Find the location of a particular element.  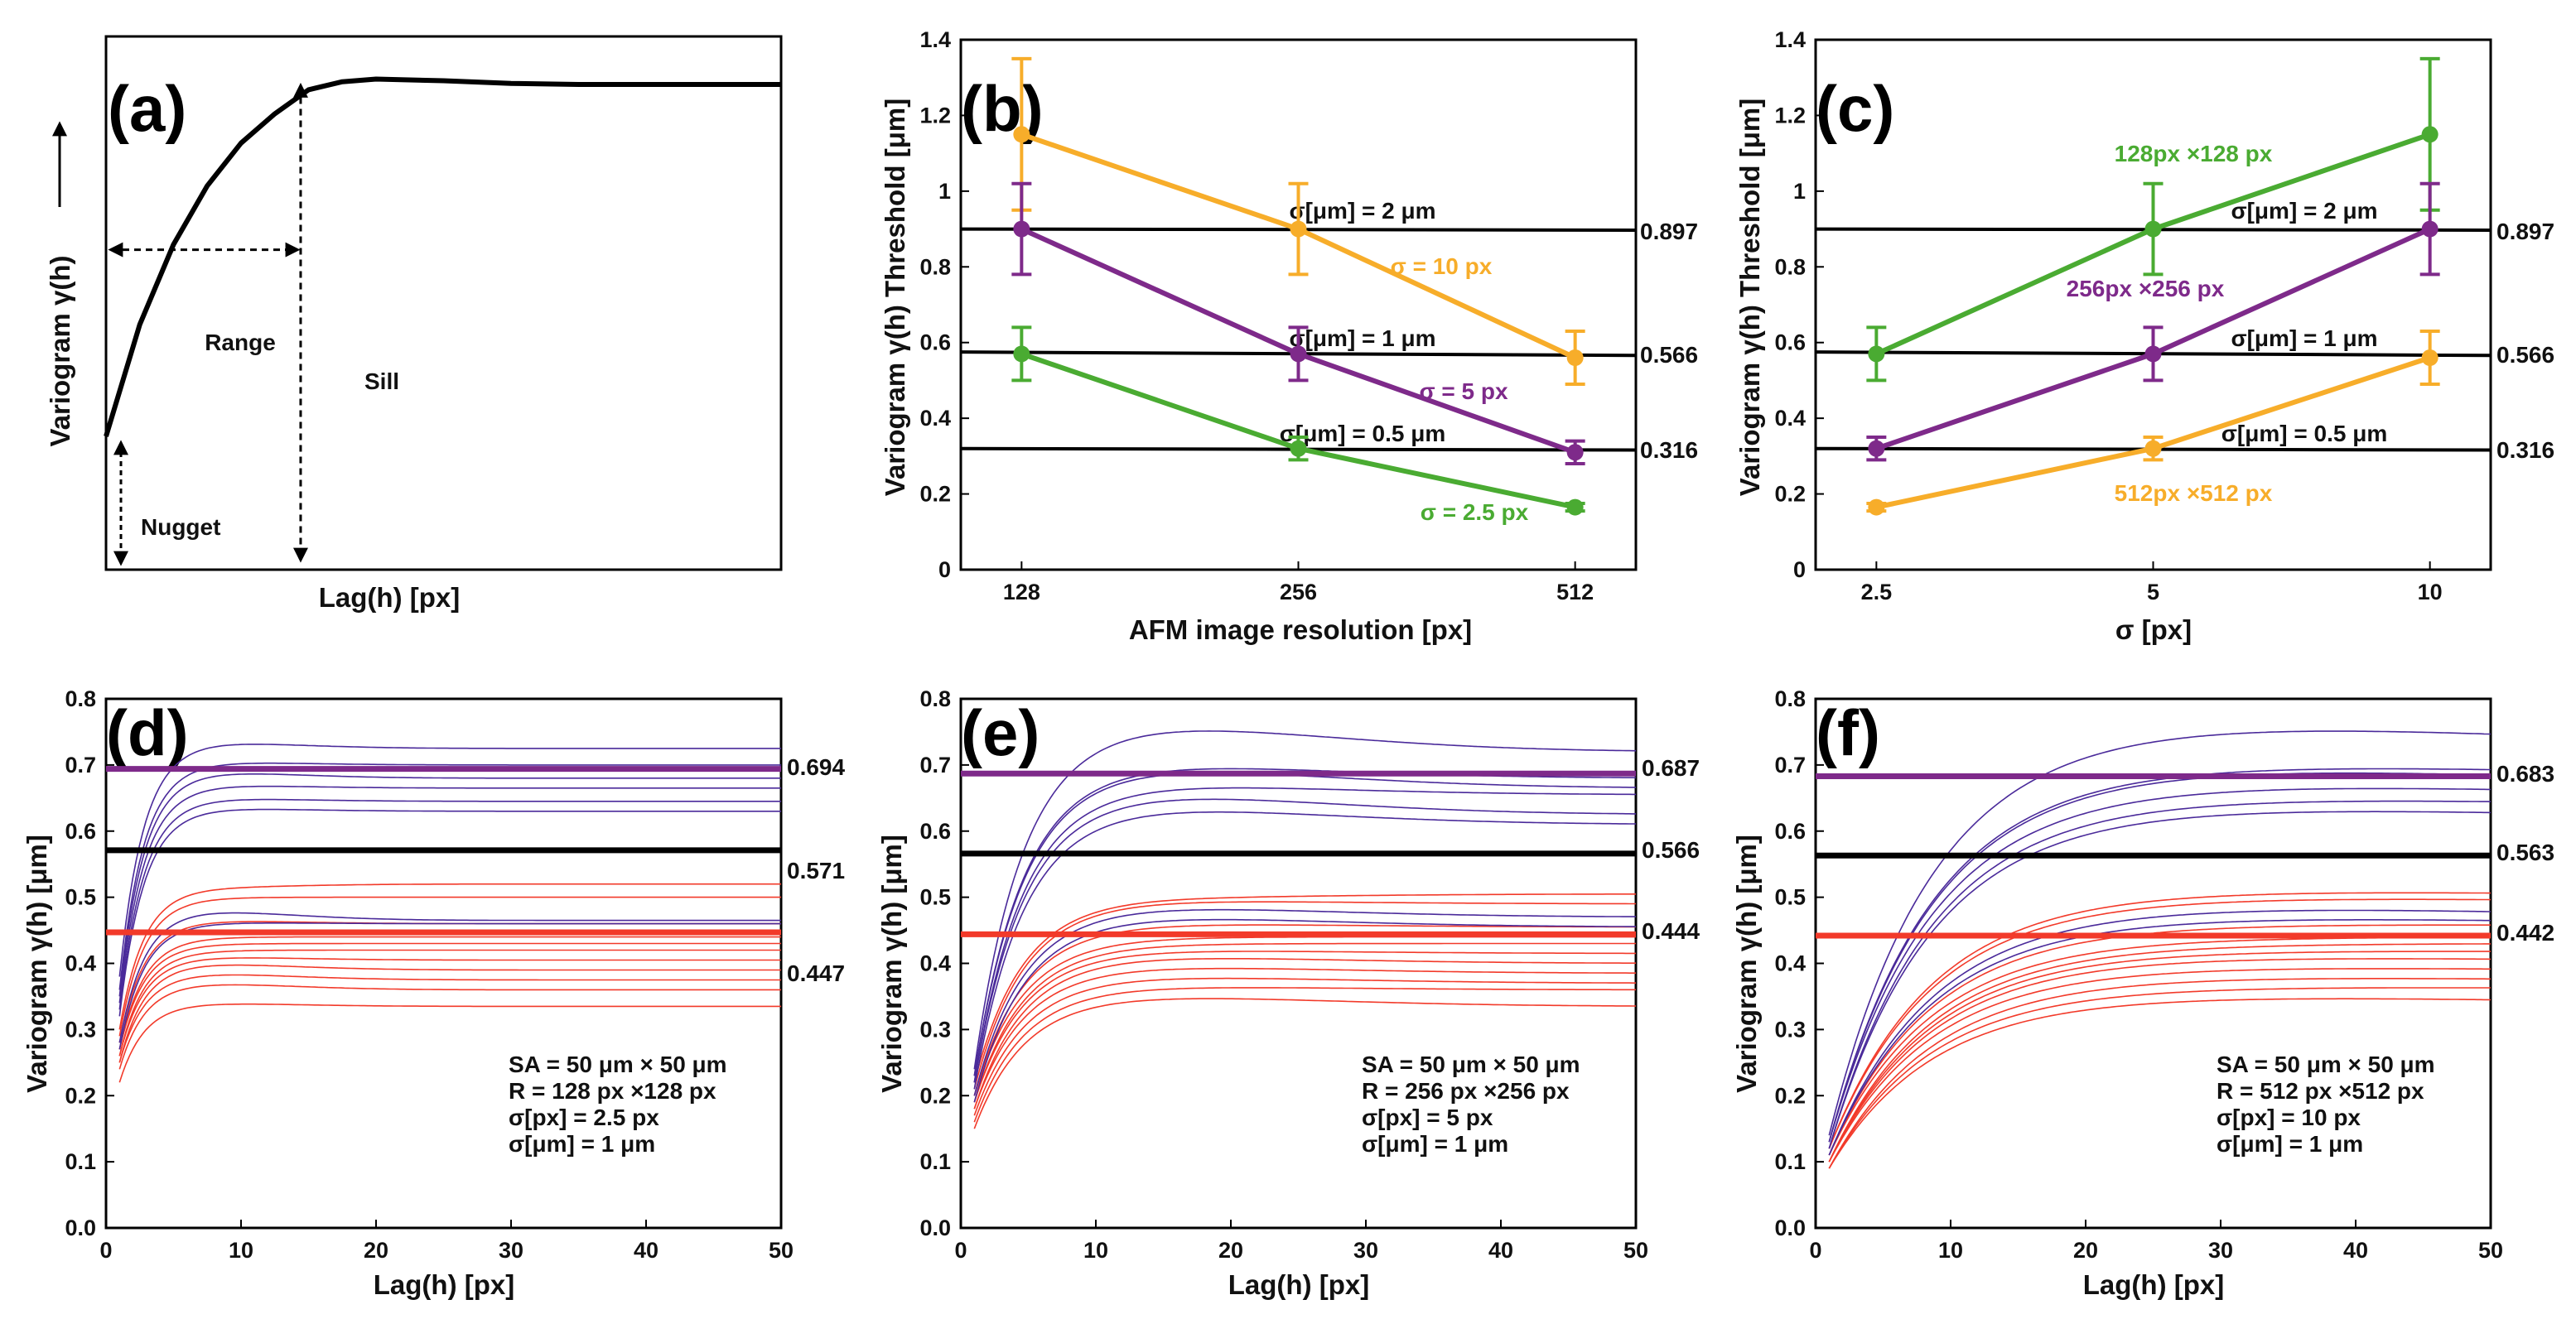

panel-e-x-axis-title: Lag(h) [px] is located at coordinates (1299, 1284).